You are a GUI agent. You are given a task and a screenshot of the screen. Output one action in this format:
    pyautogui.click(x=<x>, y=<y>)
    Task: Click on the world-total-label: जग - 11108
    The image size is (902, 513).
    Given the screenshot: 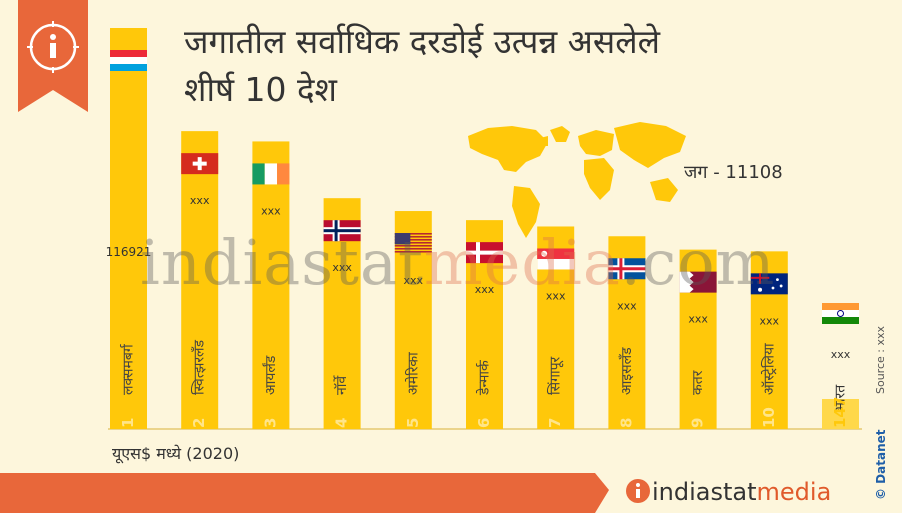 What is the action you would take?
    pyautogui.click(x=733, y=172)
    